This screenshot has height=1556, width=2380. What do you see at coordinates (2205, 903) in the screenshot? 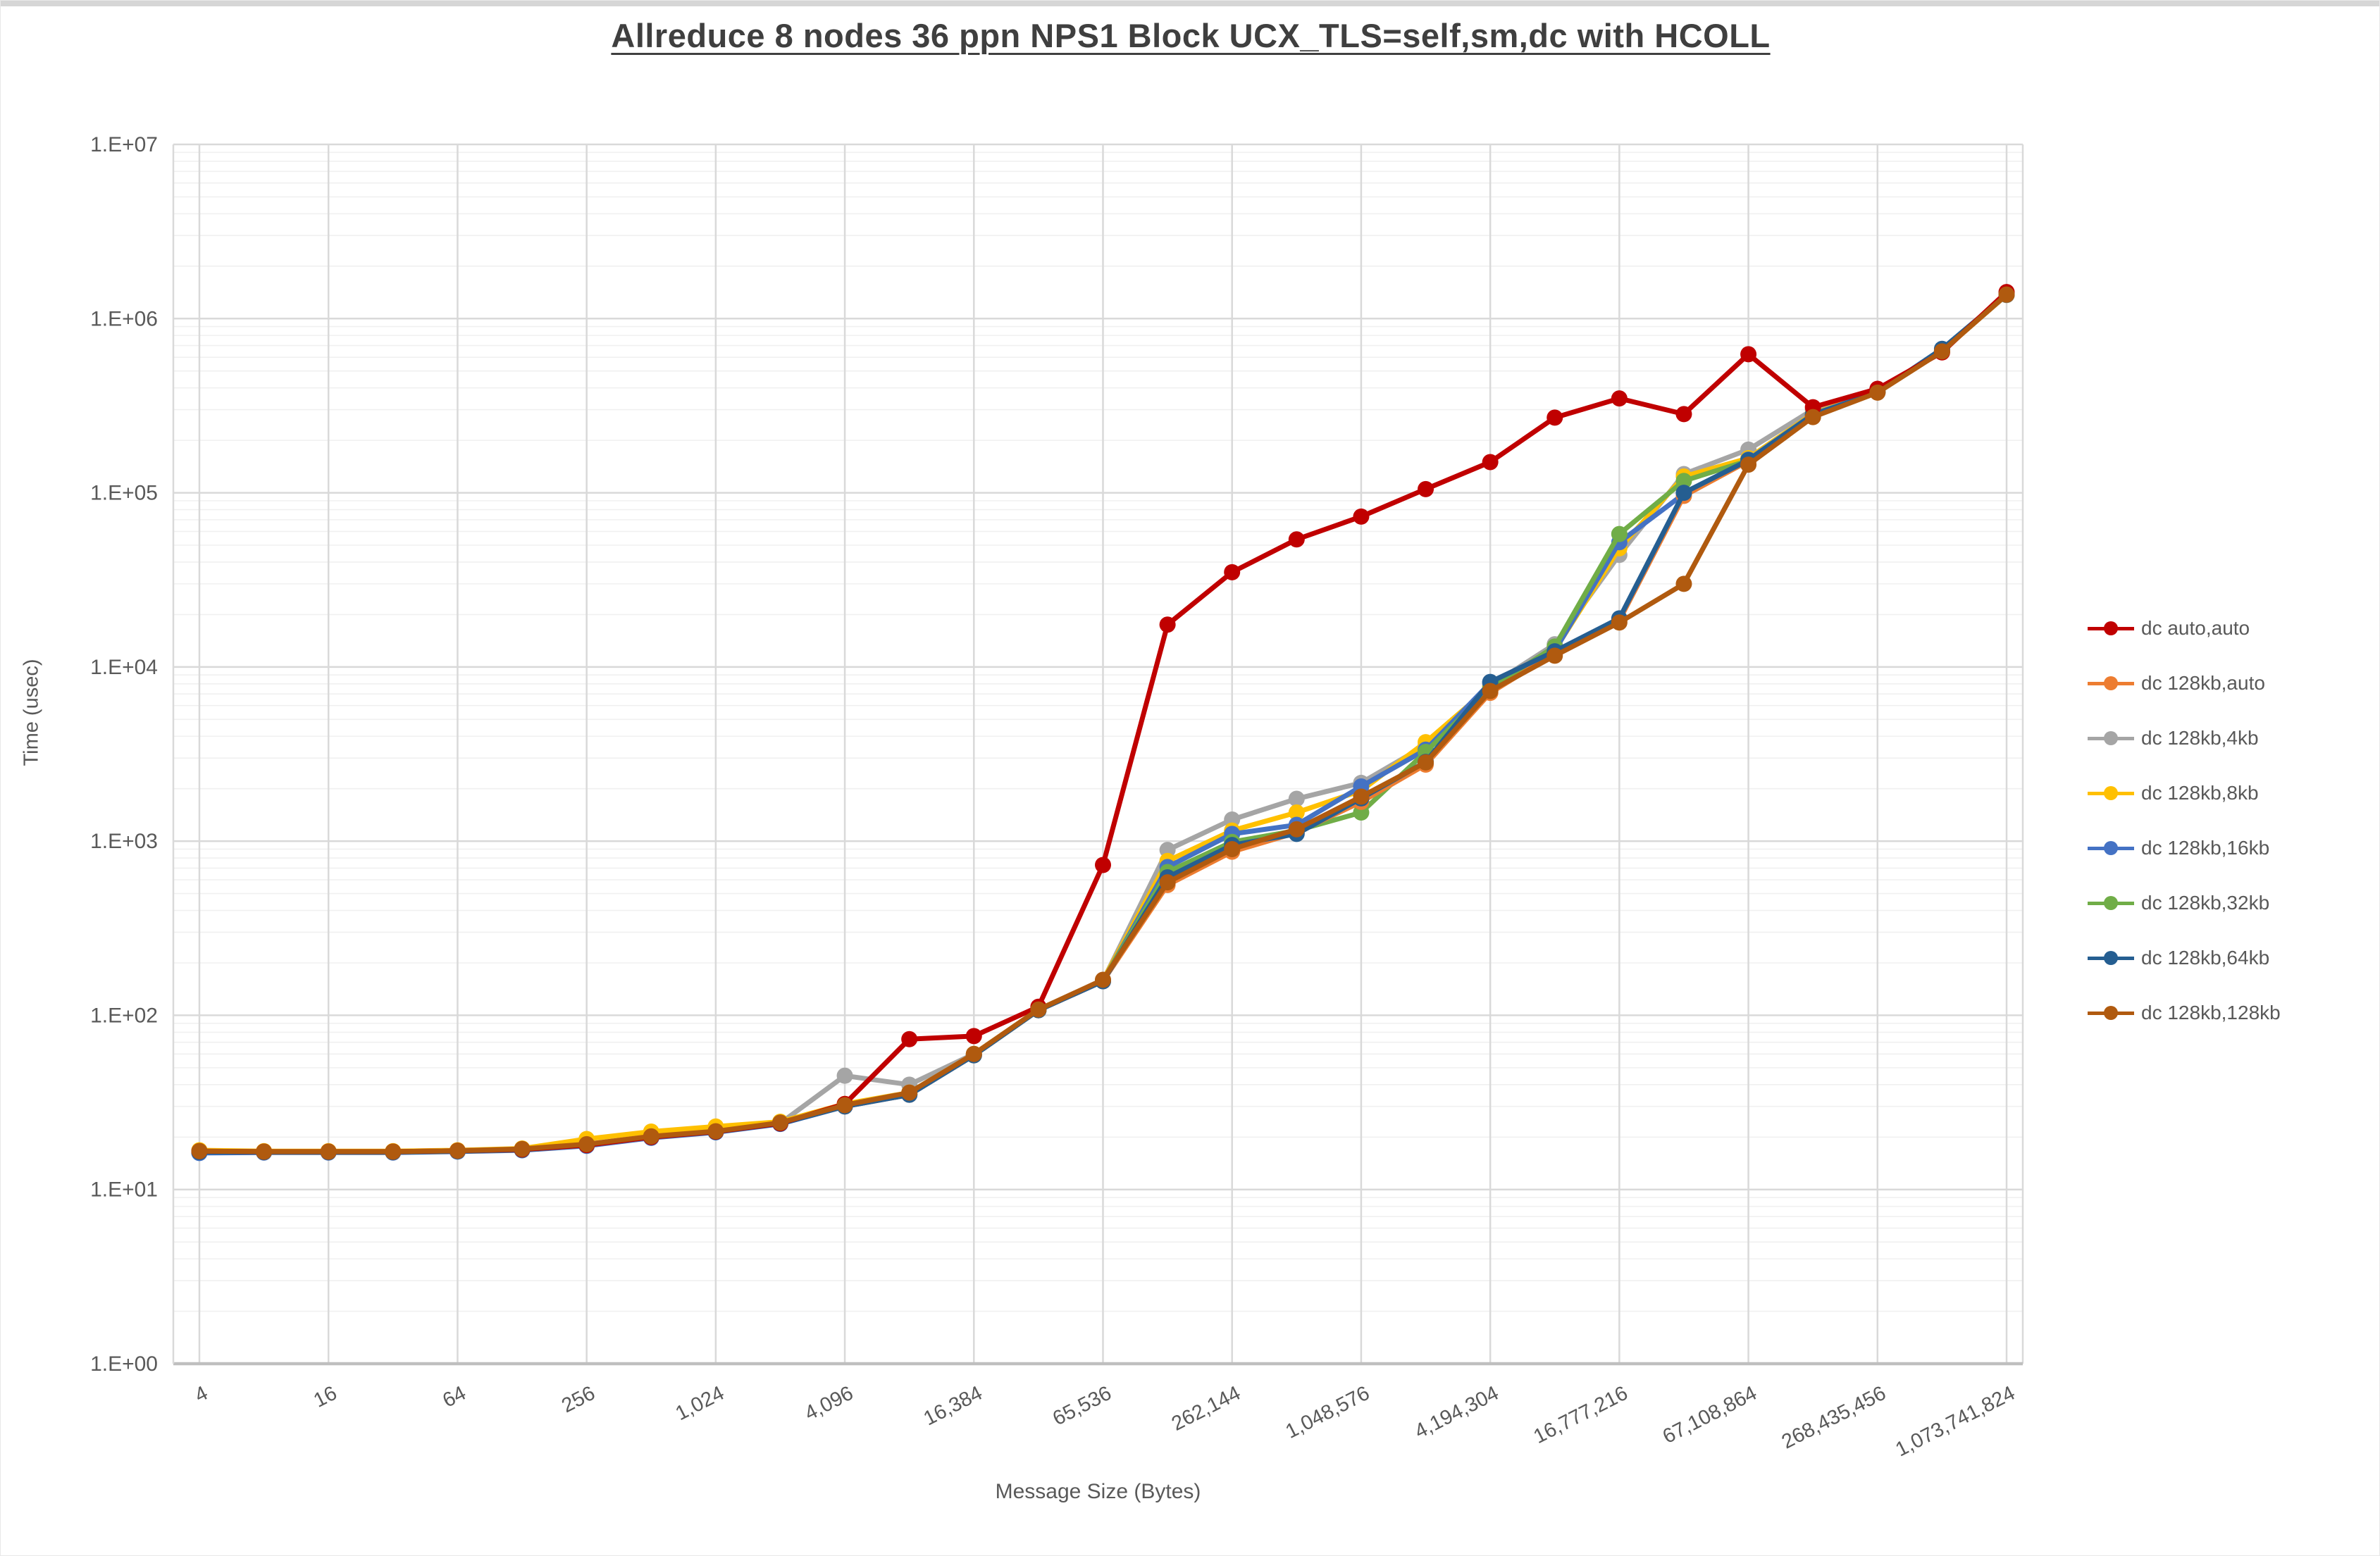
I see `legend-label: dc 128kb,32kb` at bounding box center [2205, 903].